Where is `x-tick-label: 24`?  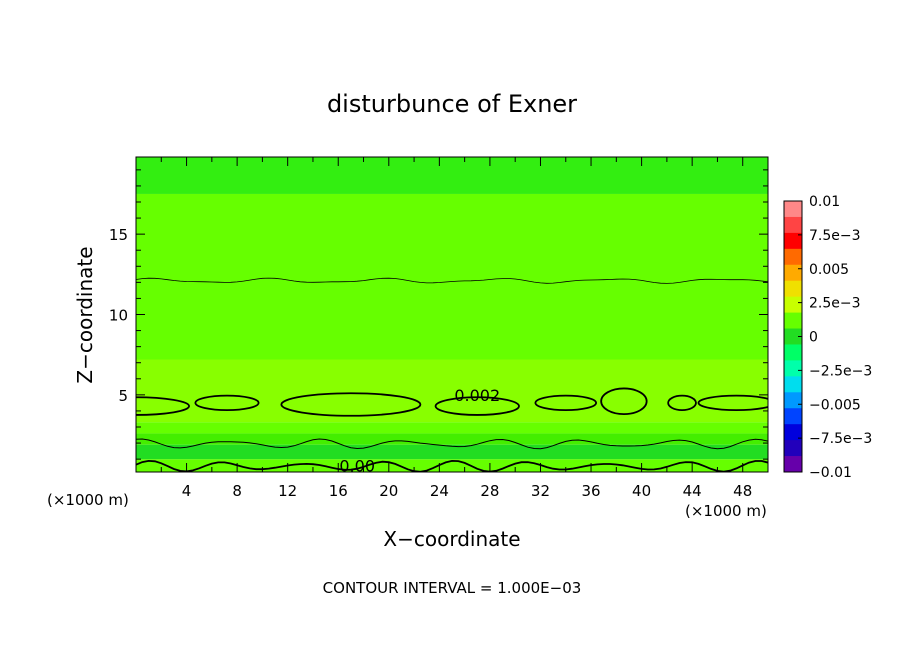 x-tick-label: 24 is located at coordinates (439, 491).